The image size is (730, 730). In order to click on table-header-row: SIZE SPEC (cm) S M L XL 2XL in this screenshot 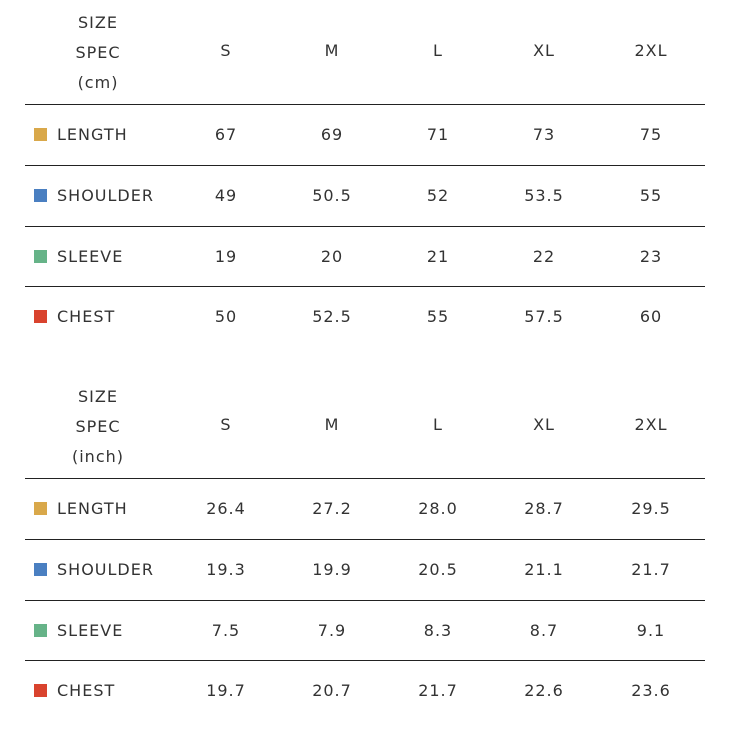, I will do `click(365, 55)`.